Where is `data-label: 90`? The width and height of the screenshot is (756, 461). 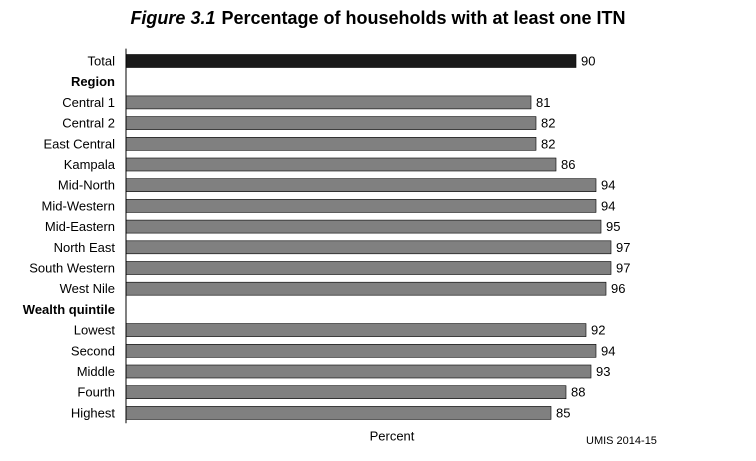 data-label: 90 is located at coordinates (588, 61).